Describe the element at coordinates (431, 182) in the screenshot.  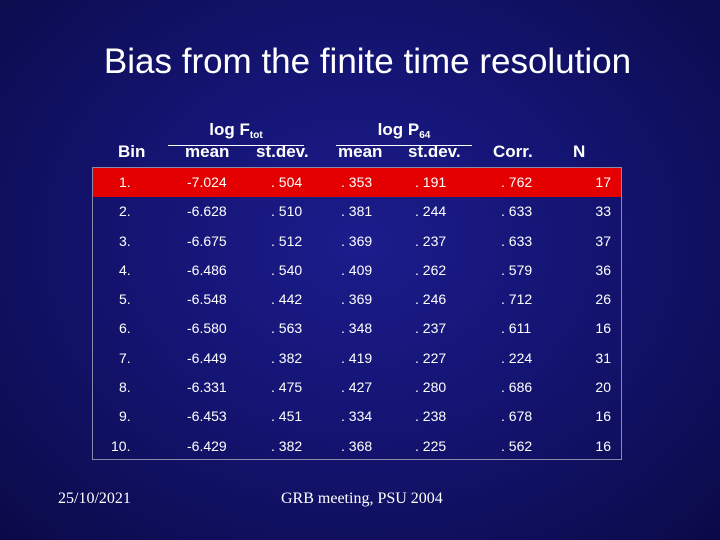
I see `cell-stdev-p64: . 191` at that location.